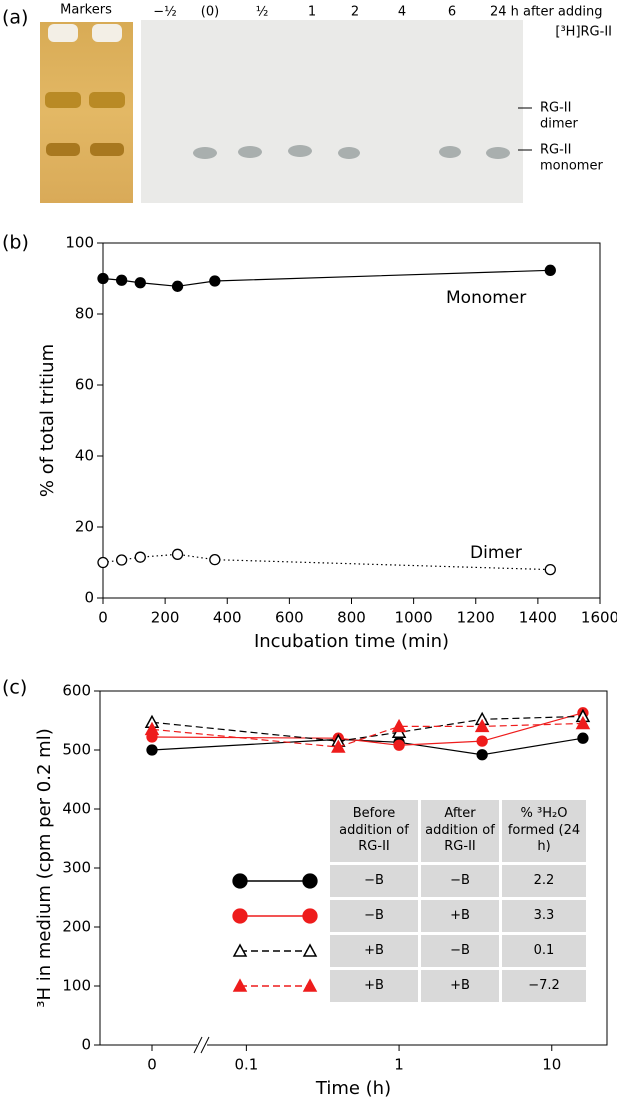 The width and height of the screenshot is (617, 1105). Describe the element at coordinates (599, 618) in the screenshot. I see `x-tick-label: 1600` at that location.